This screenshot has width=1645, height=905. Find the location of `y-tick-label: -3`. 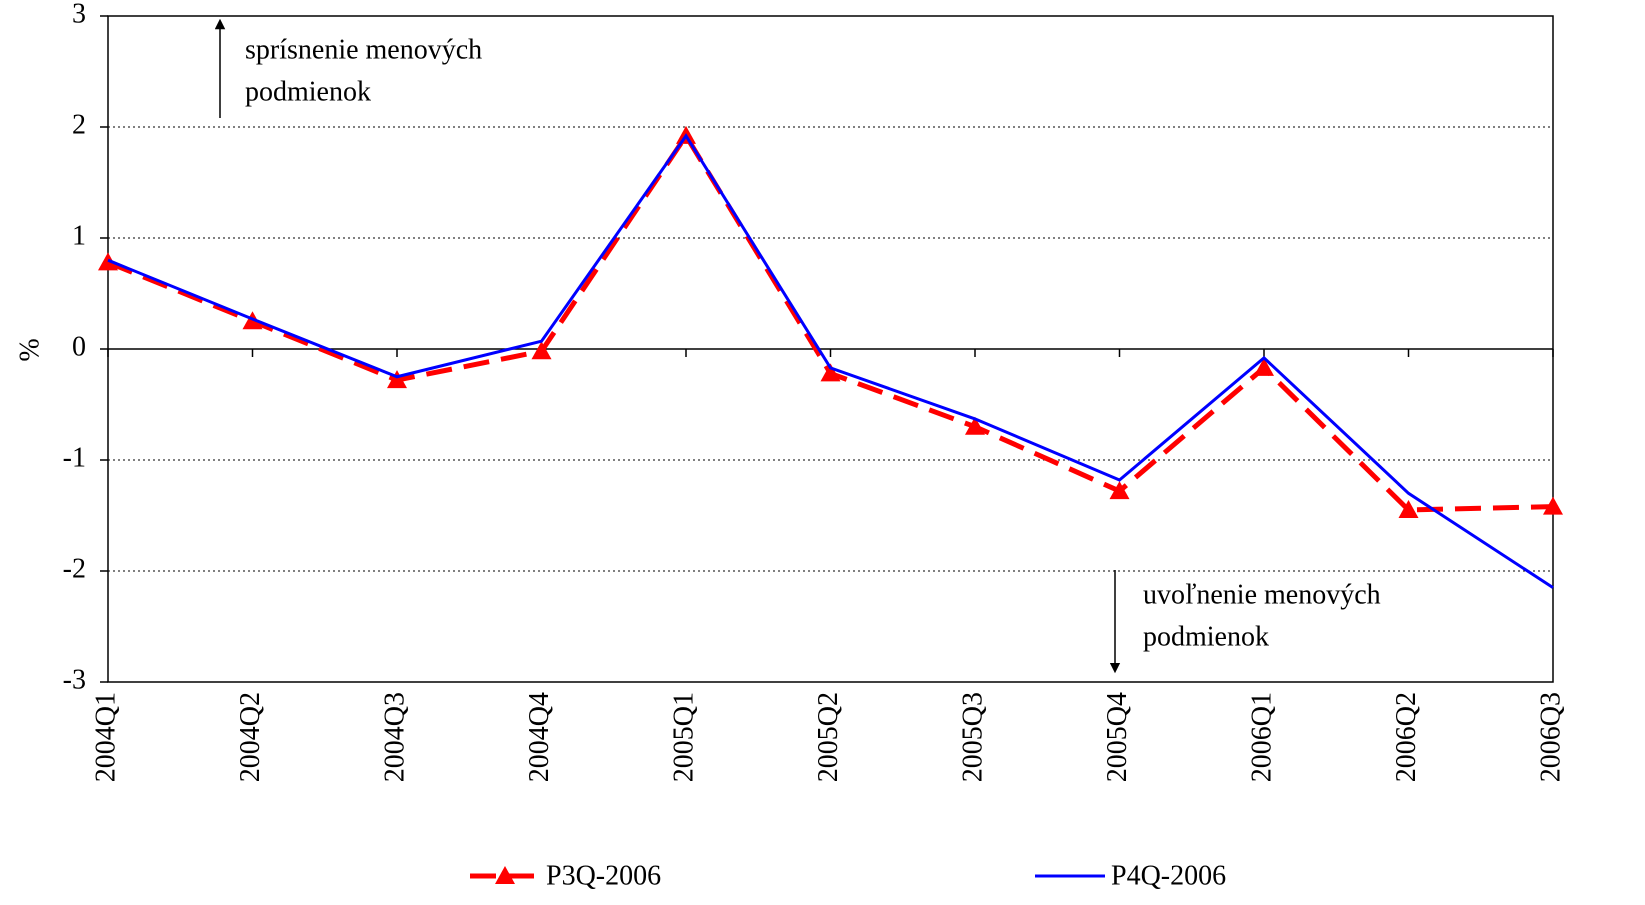

y-tick-label: -3 is located at coordinates (74, 679).